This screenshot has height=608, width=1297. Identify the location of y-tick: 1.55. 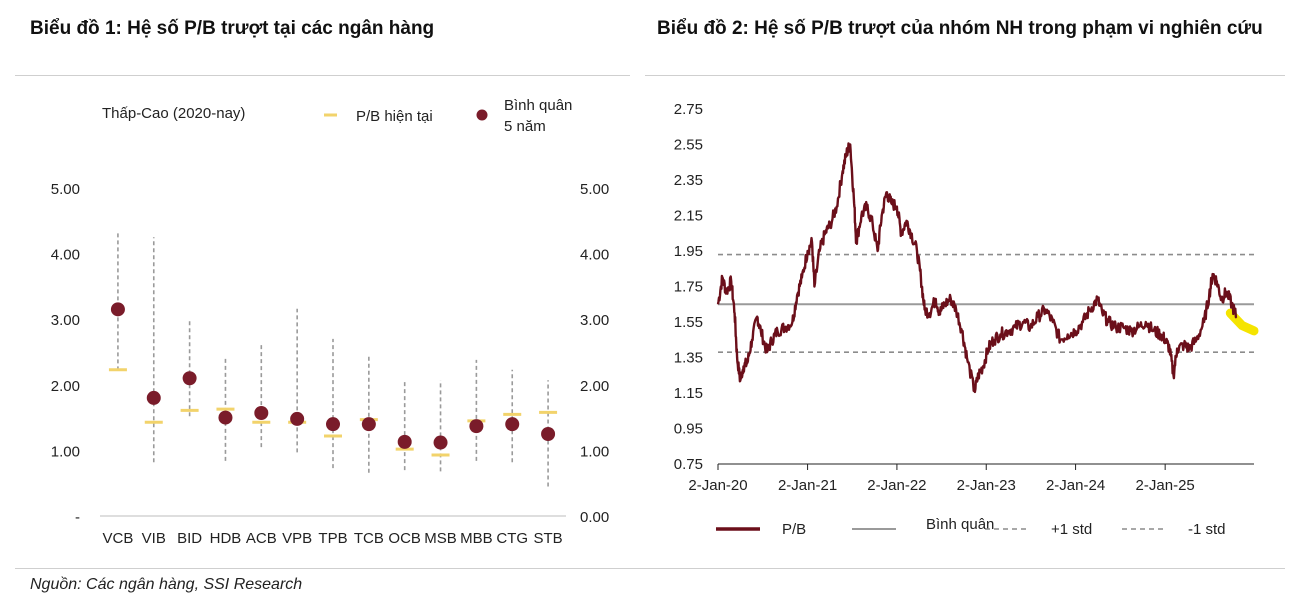
(688, 322).